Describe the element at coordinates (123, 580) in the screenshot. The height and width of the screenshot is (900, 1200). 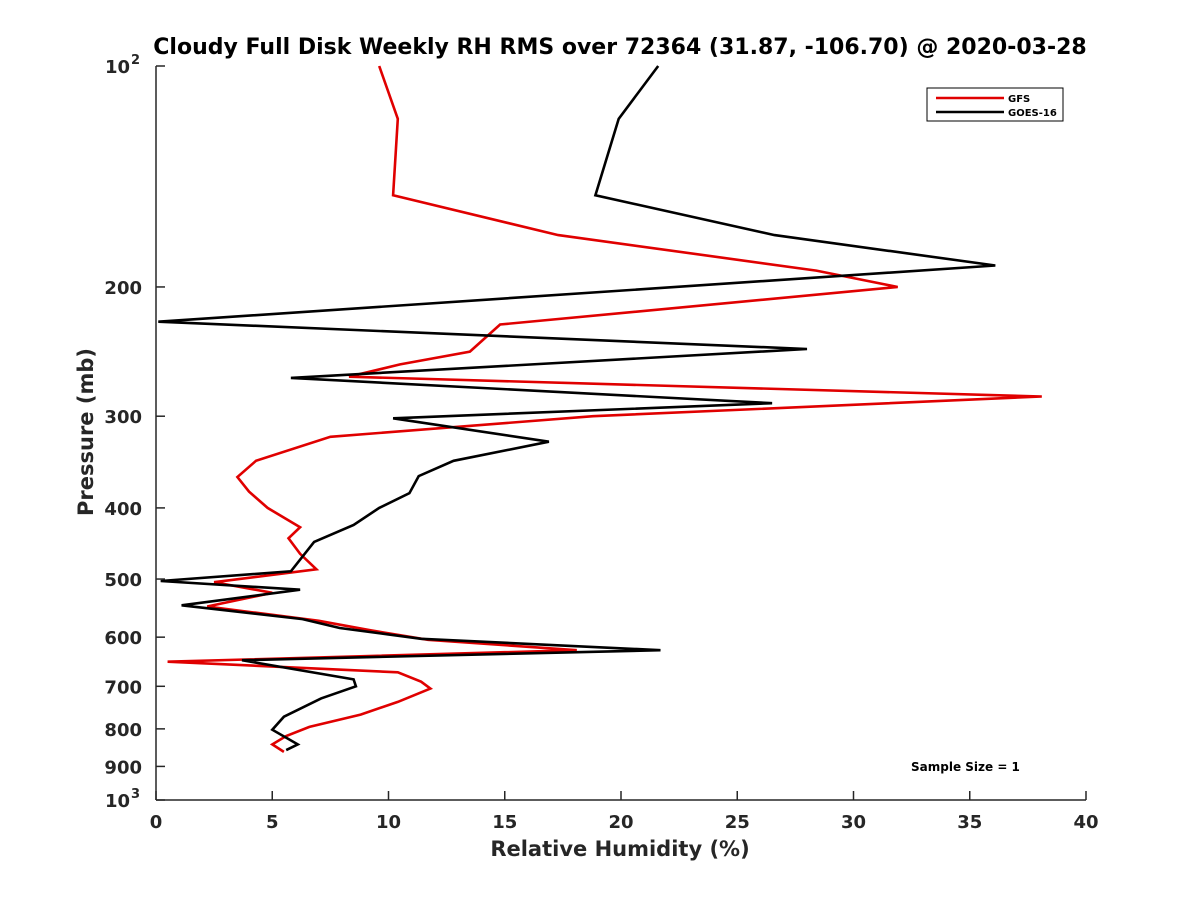
I see `y-tick-label: 500` at that location.